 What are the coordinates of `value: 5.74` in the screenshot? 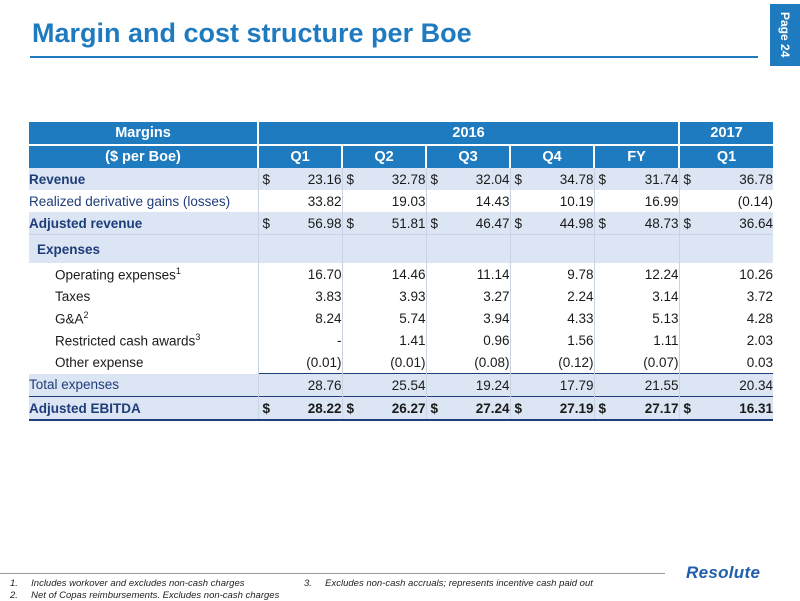 It's located at (412, 318).